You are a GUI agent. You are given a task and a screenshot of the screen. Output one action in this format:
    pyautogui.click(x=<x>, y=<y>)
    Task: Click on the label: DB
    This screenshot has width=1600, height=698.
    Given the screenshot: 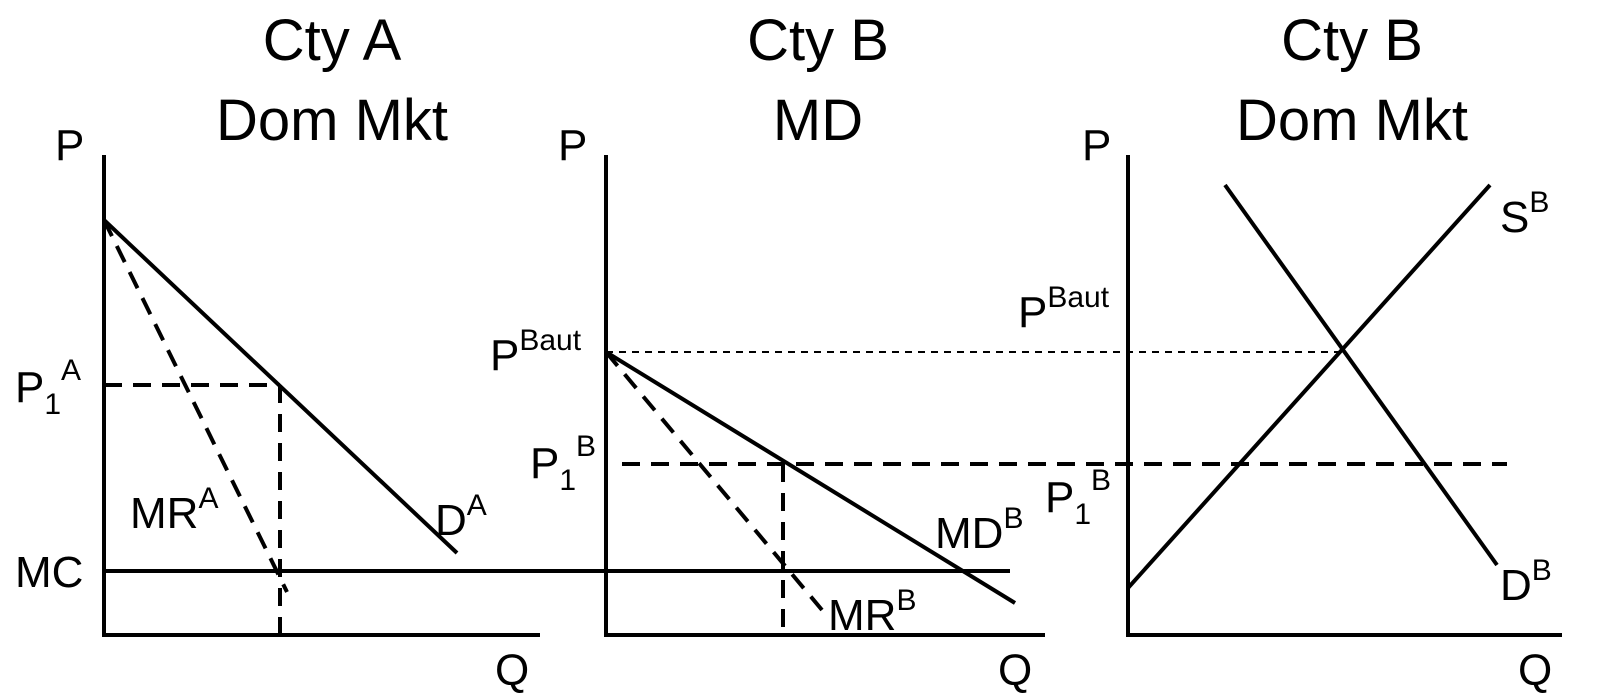 What is the action you would take?
    pyautogui.click(x=1526, y=582)
    